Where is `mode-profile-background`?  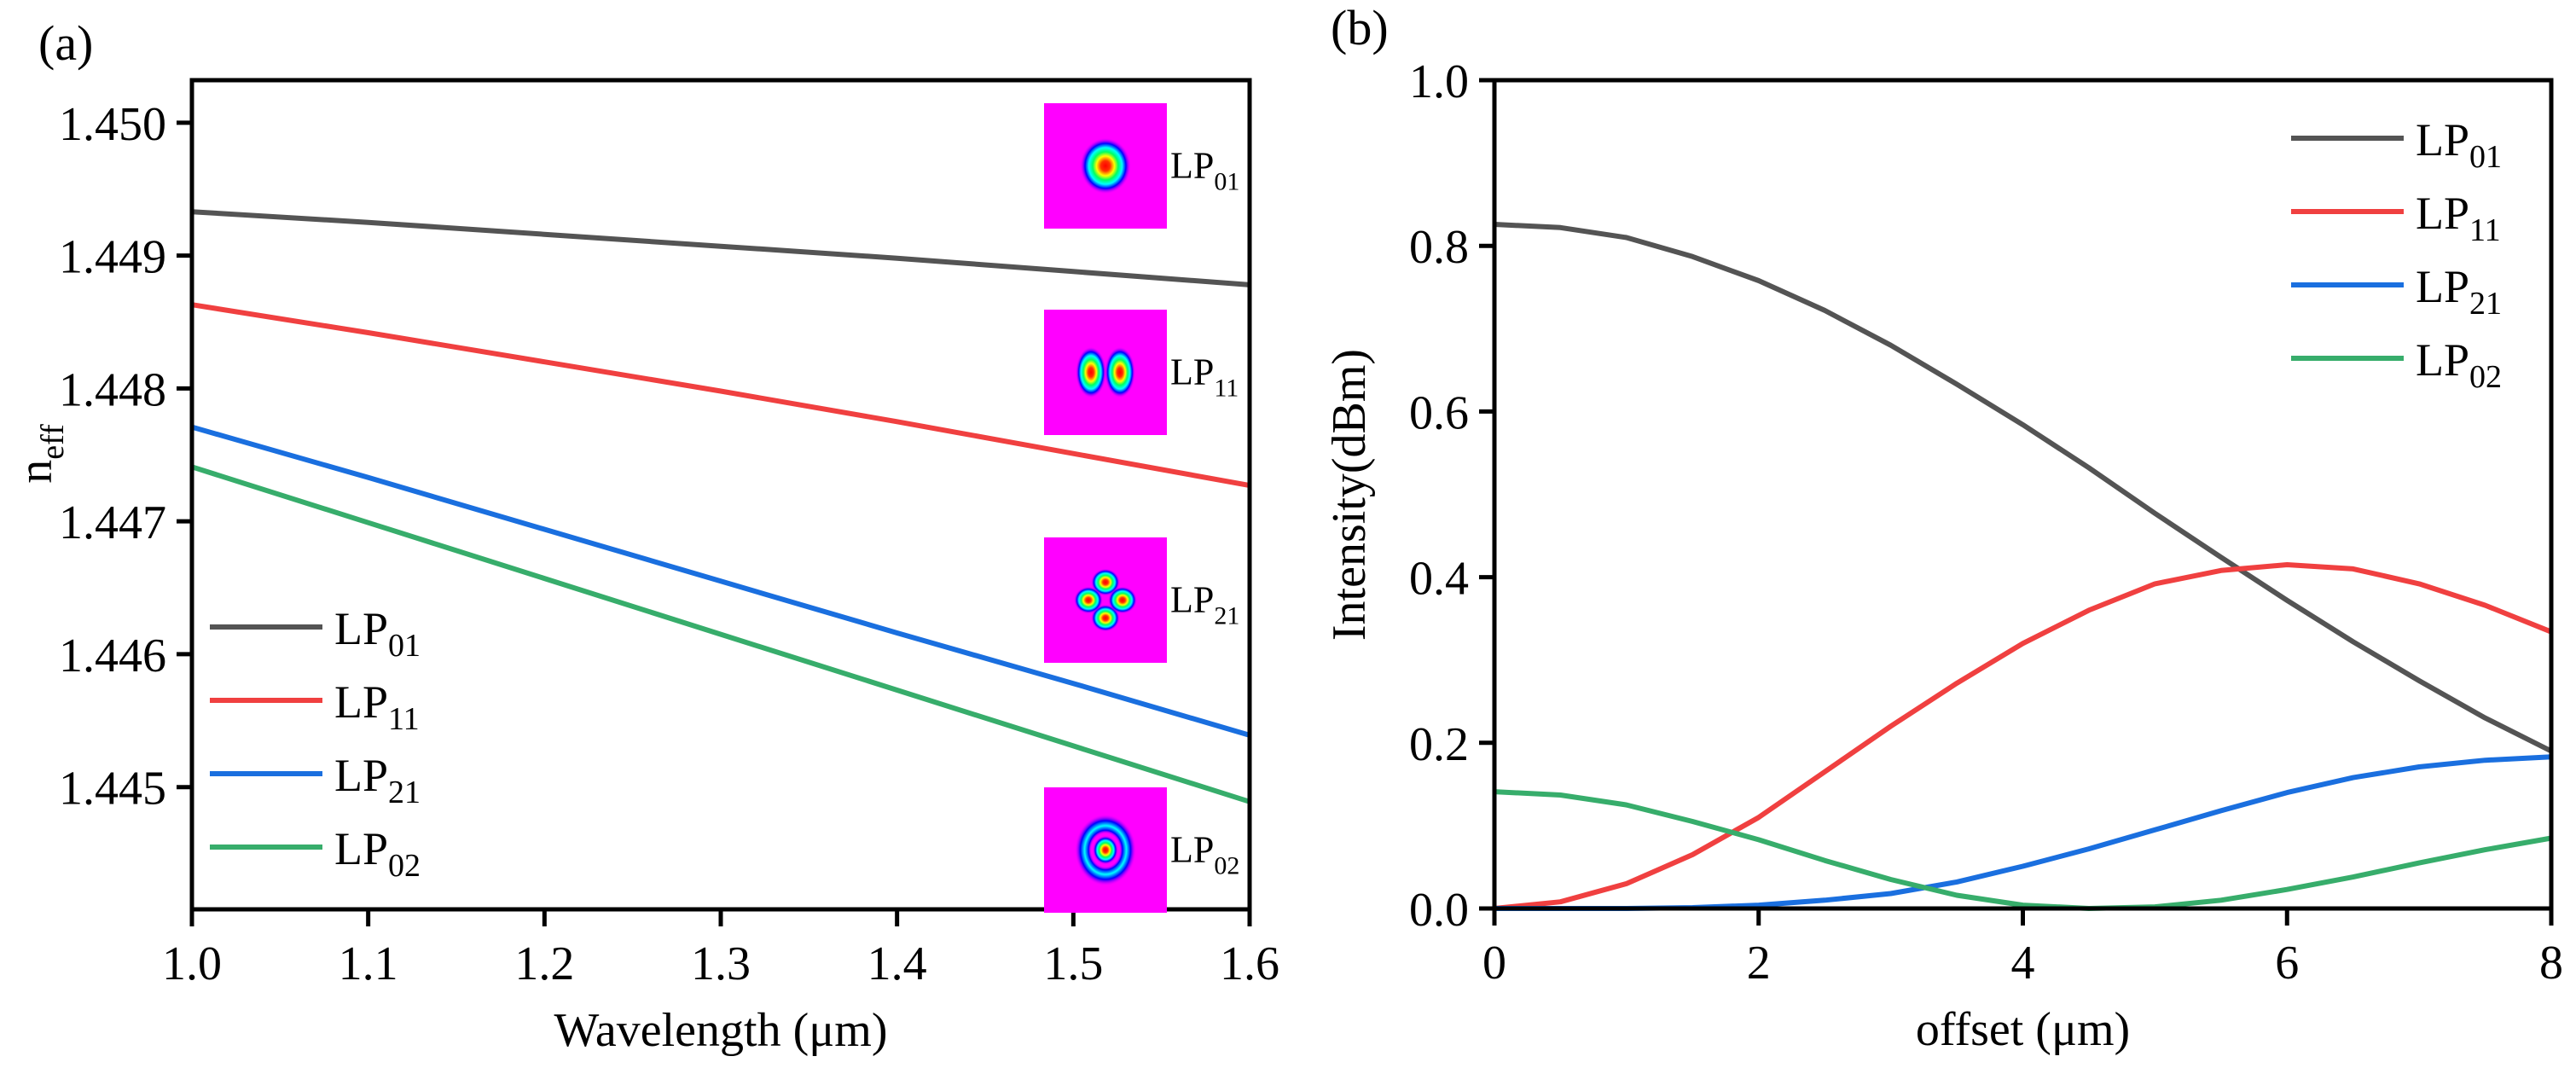 mode-profile-background is located at coordinates (1105, 600).